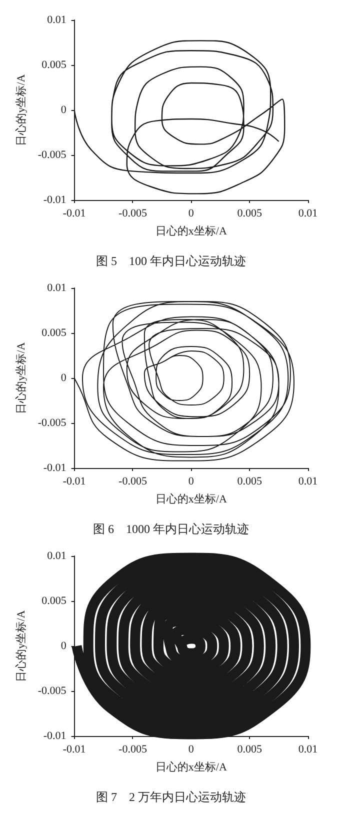  What do you see at coordinates (171, 797) in the screenshot?
I see `text: 图 7 2 万年内日心运动轨迹` at bounding box center [171, 797].